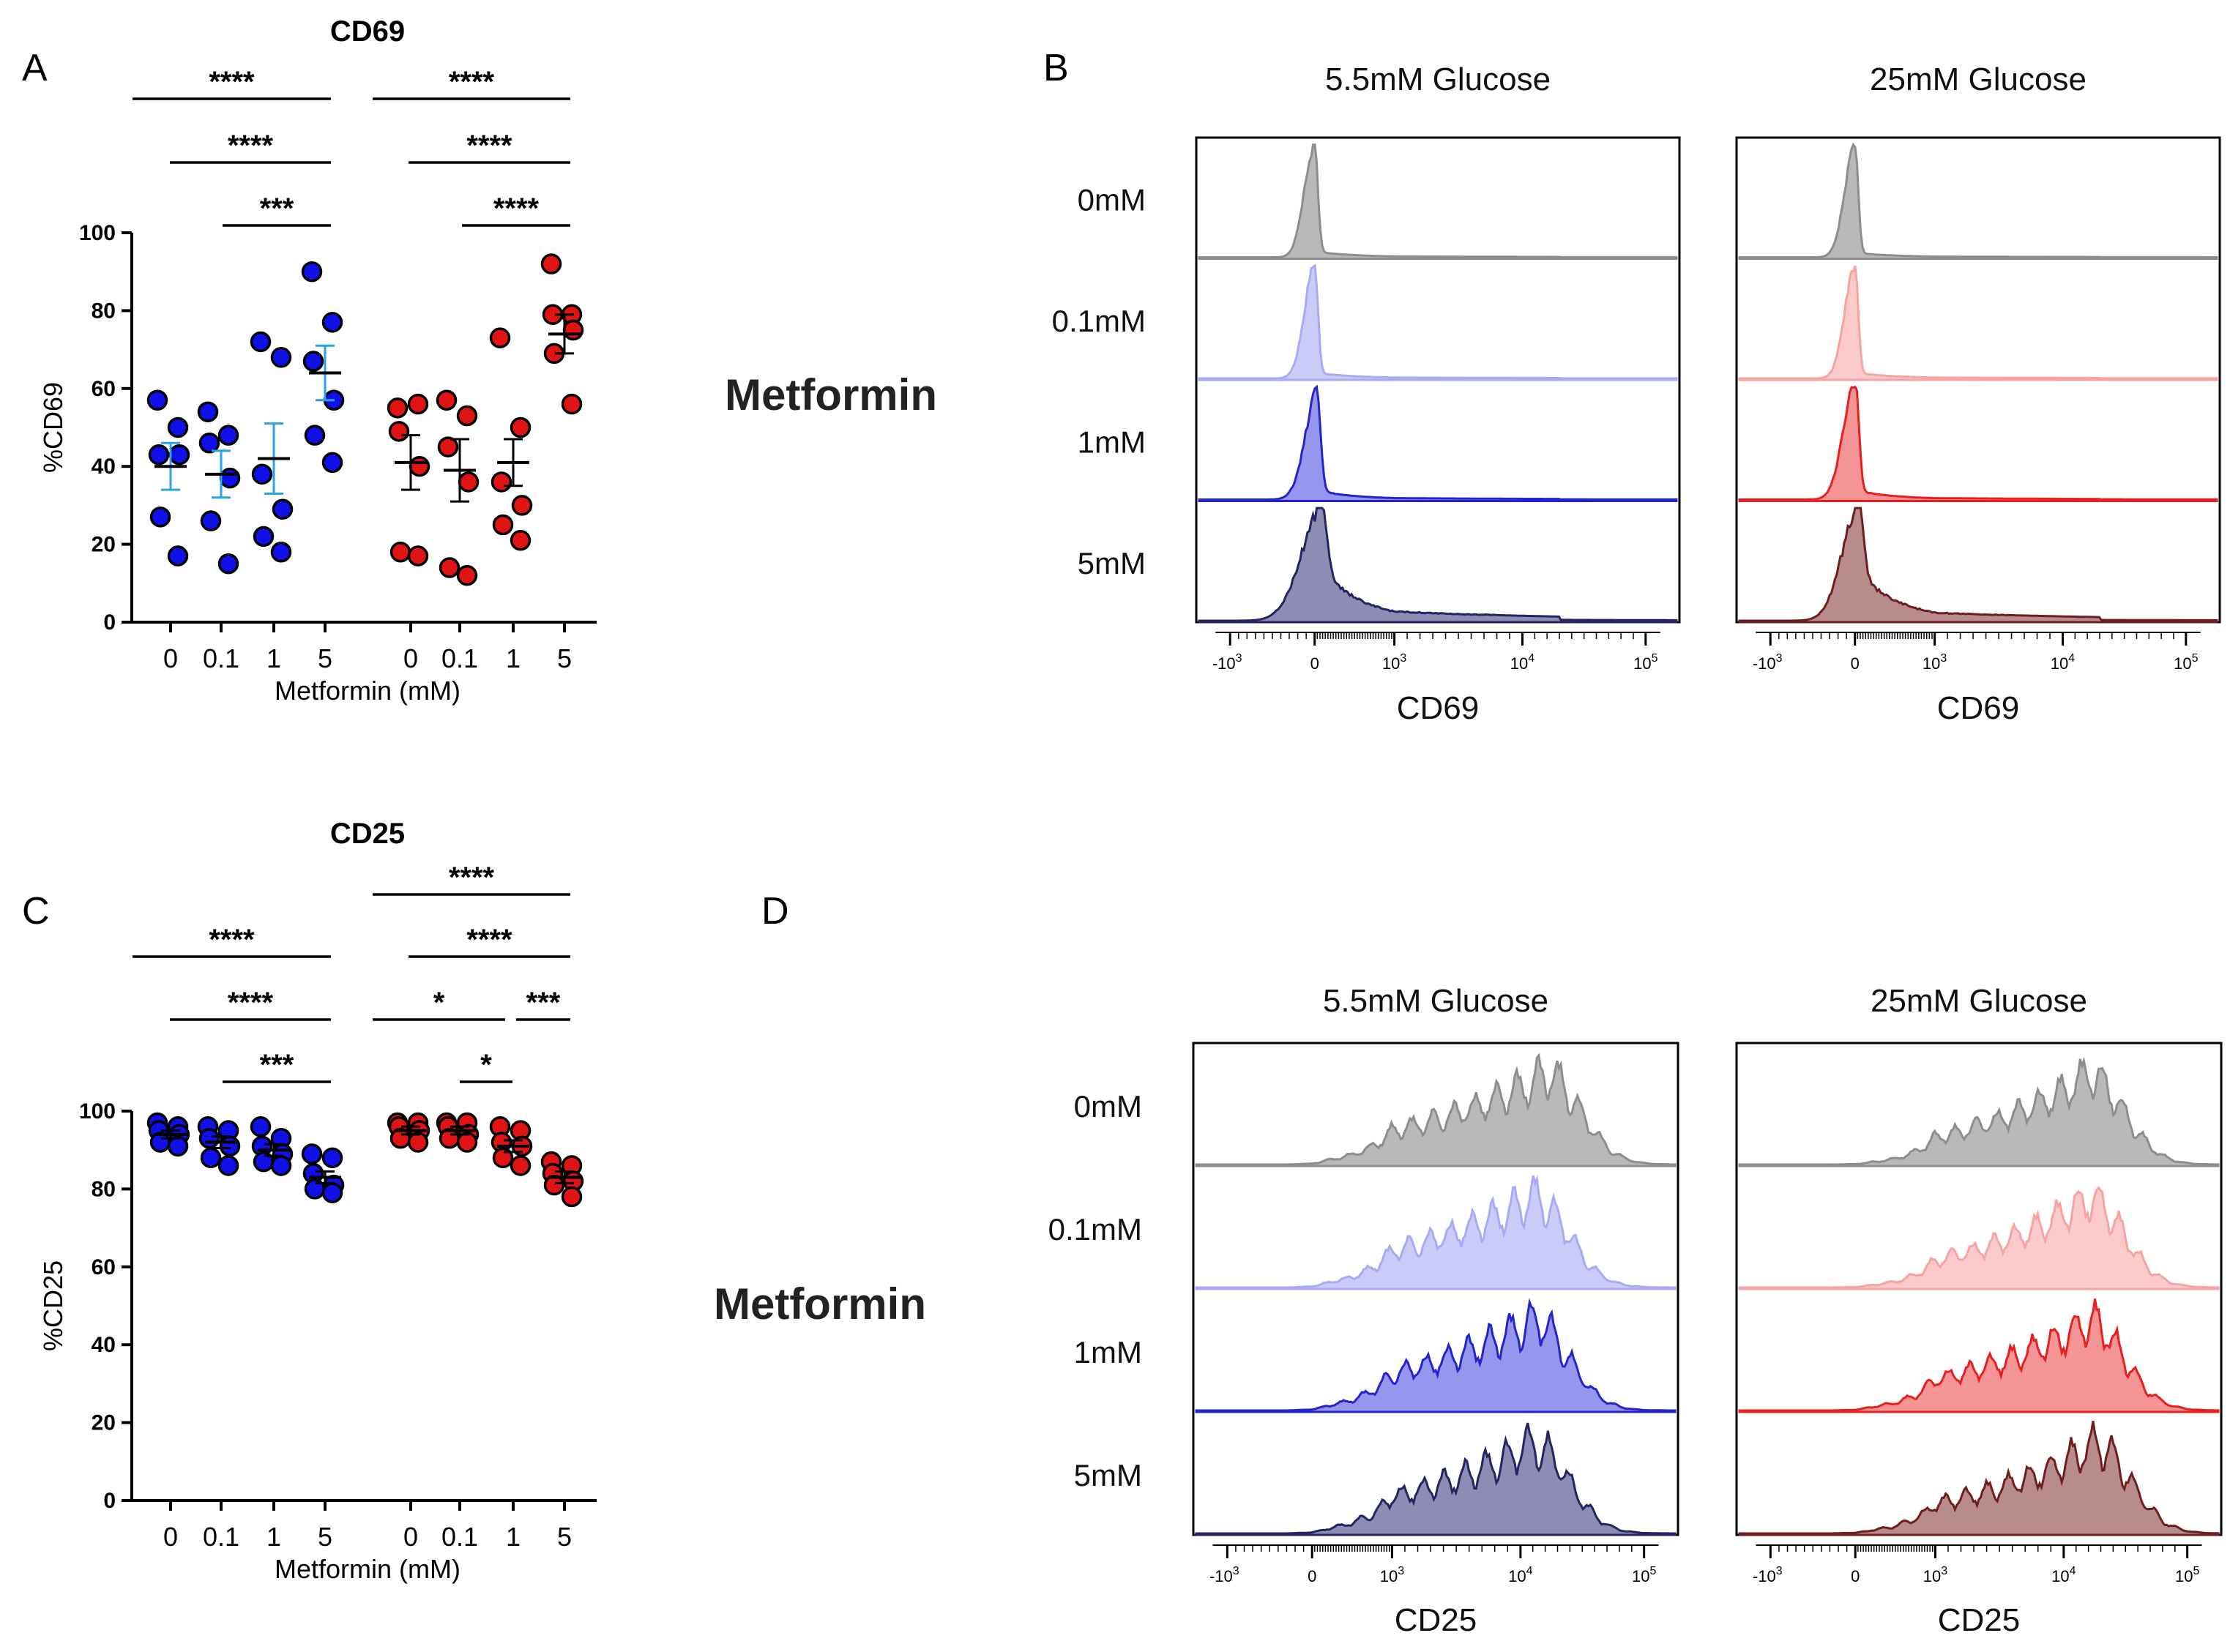 This screenshot has height=1652, width=2230. Describe the element at coordinates (1520, 1575) in the screenshot. I see `histogram-tick-label-d: 10⁴` at that location.